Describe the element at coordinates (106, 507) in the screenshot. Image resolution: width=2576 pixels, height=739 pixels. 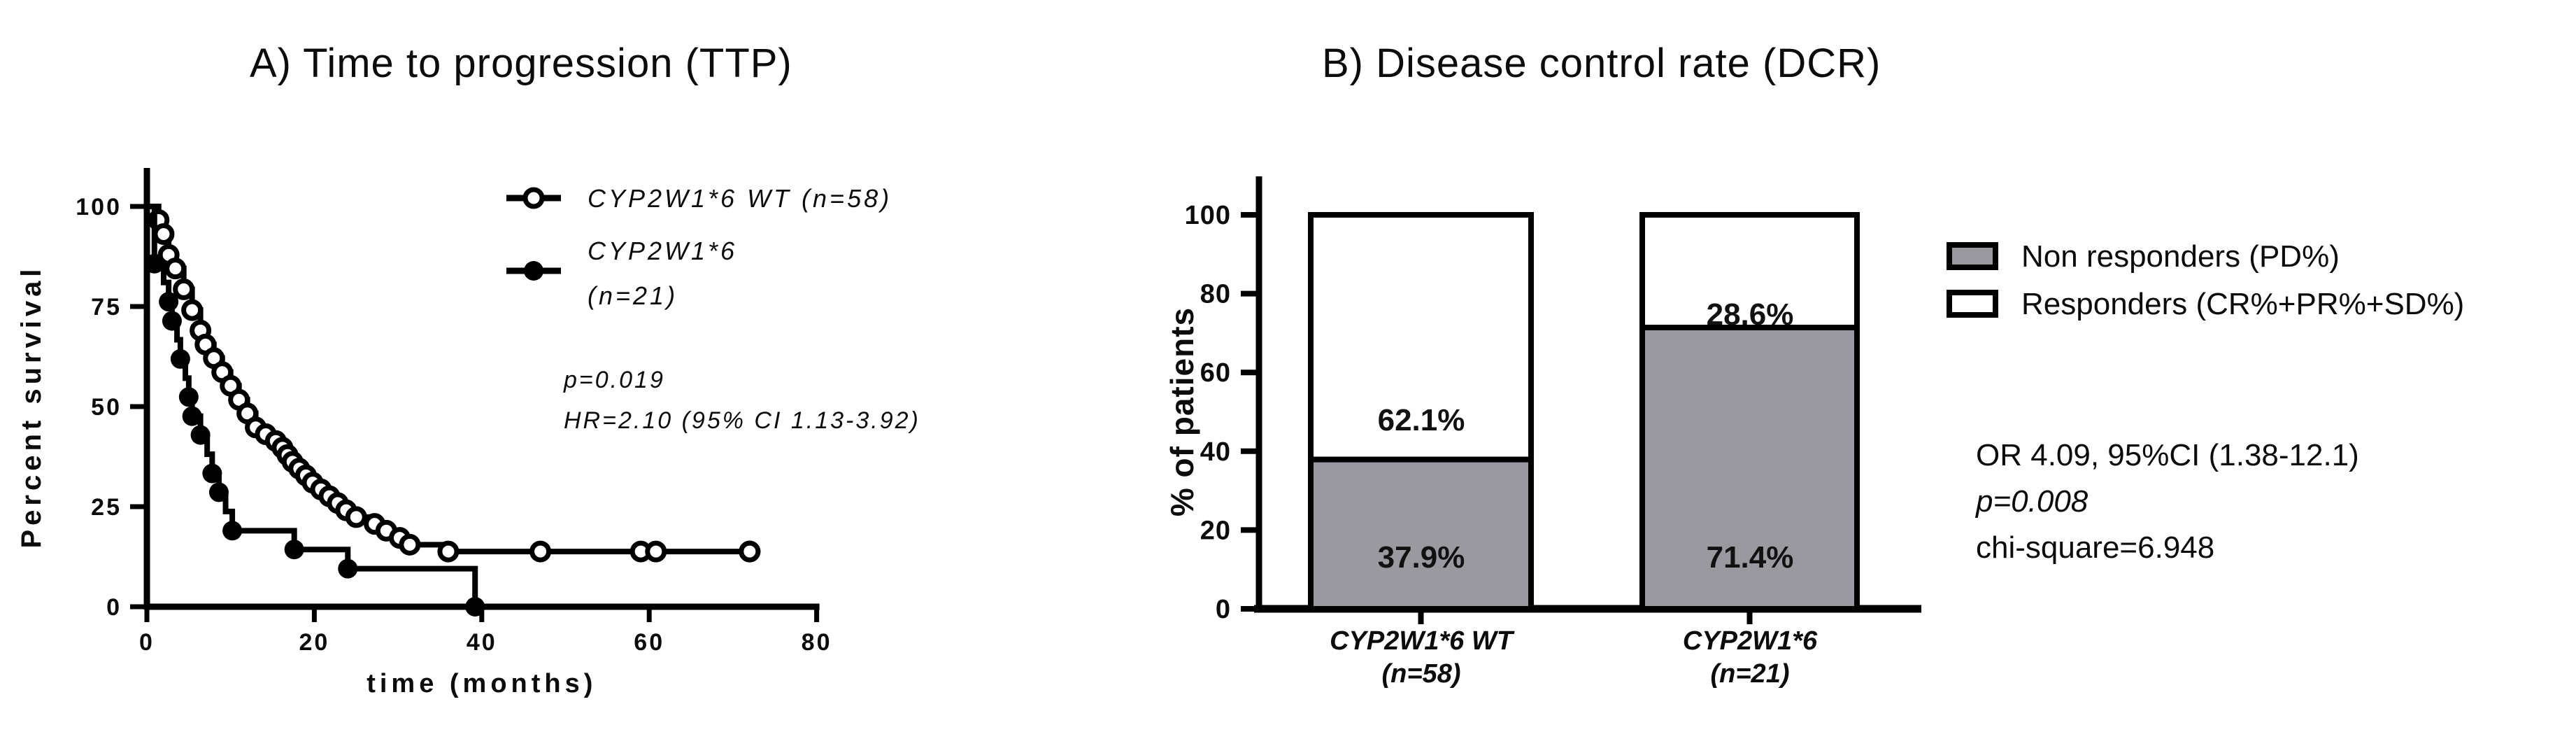
I see `km-y-tick-label: 25` at that location.